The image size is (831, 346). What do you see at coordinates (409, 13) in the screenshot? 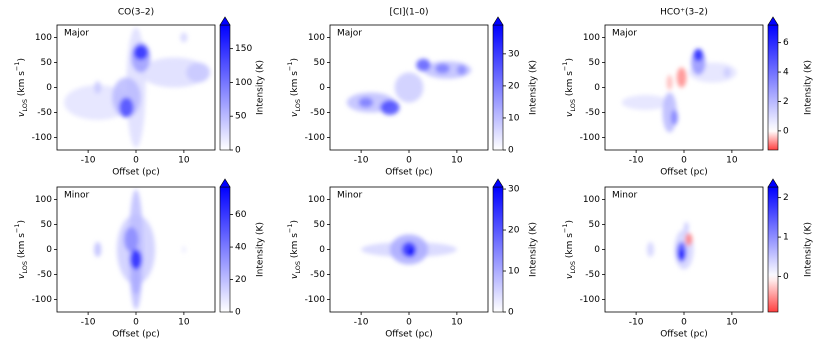
I see `panel-title: [CI](1–0)` at bounding box center [409, 13].